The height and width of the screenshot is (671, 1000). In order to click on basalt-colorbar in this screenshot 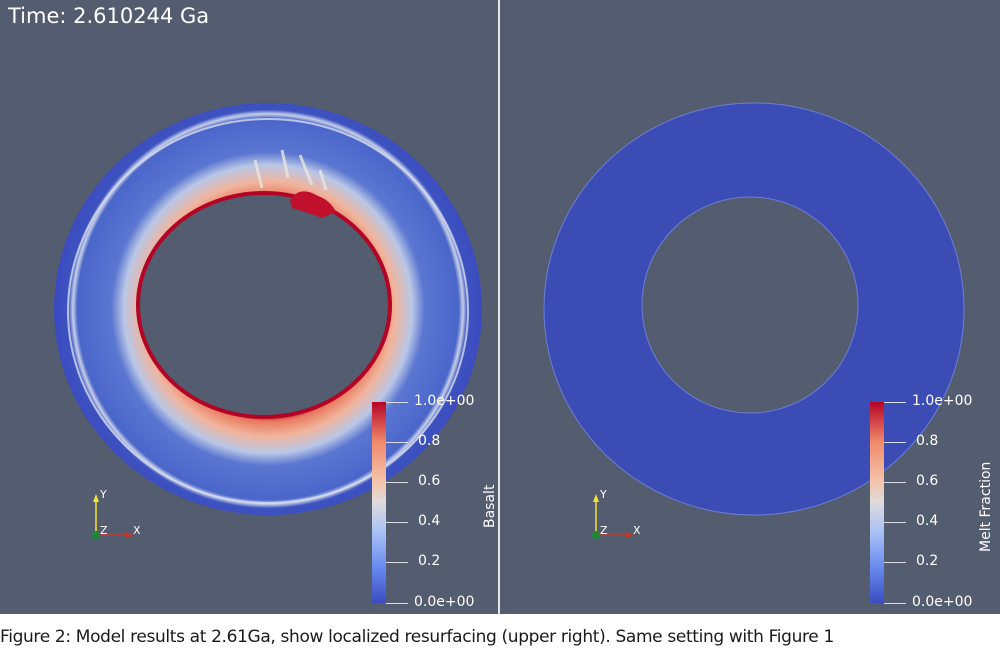, I will do `click(379, 502)`.